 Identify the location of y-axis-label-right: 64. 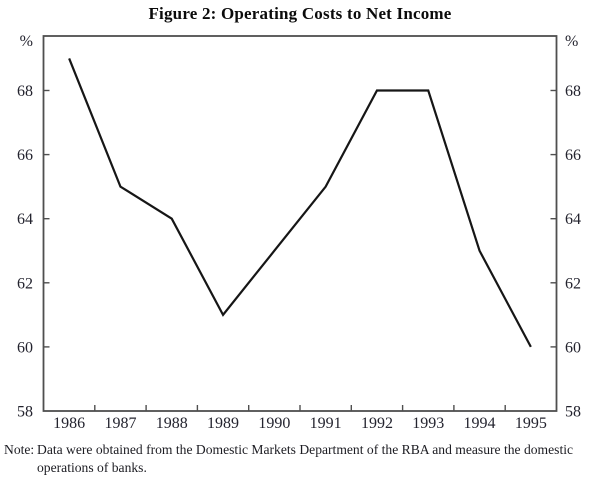
(573, 219).